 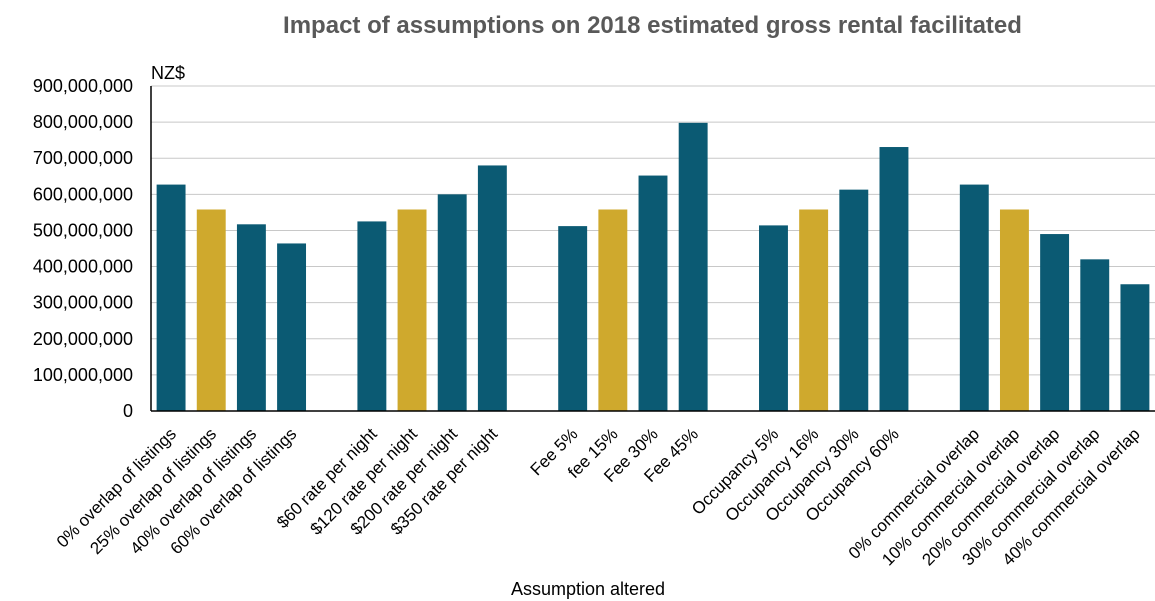 I want to click on y-tick-label: 900,000,000, so click(x=83, y=86).